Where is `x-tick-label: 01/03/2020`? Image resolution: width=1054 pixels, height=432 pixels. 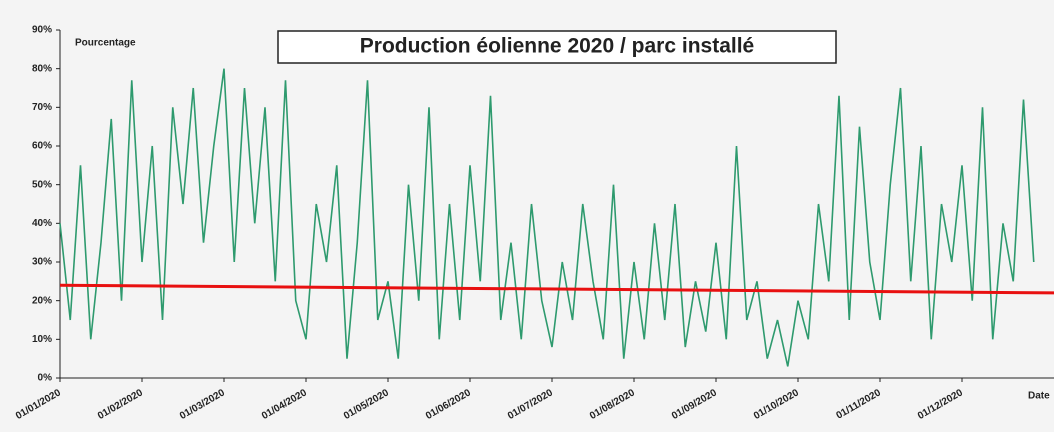
x-tick-label: 01/03/2020 is located at coordinates (202, 404).